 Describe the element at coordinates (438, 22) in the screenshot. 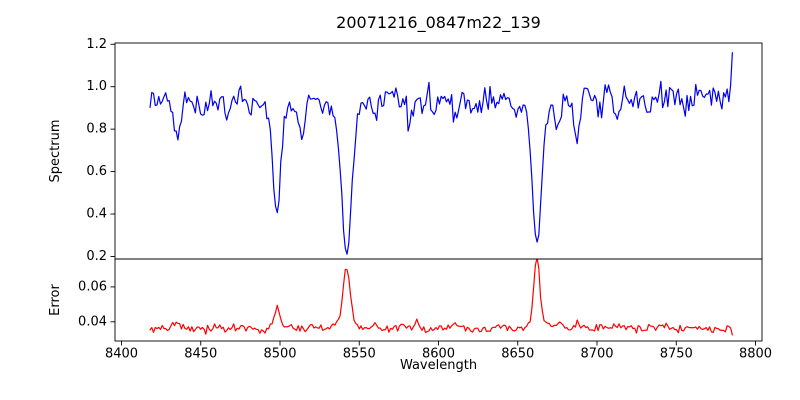

I see `chart-title: 20071216_0847m22_139` at that location.